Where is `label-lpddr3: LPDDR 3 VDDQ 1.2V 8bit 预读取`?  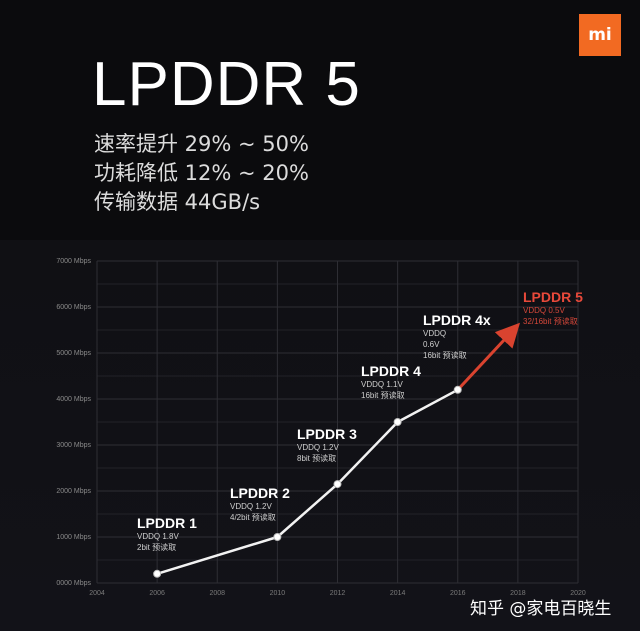
label-lpddr3: LPDDR 3 VDDQ 1.2V 8bit 预读取 is located at coordinates (327, 445).